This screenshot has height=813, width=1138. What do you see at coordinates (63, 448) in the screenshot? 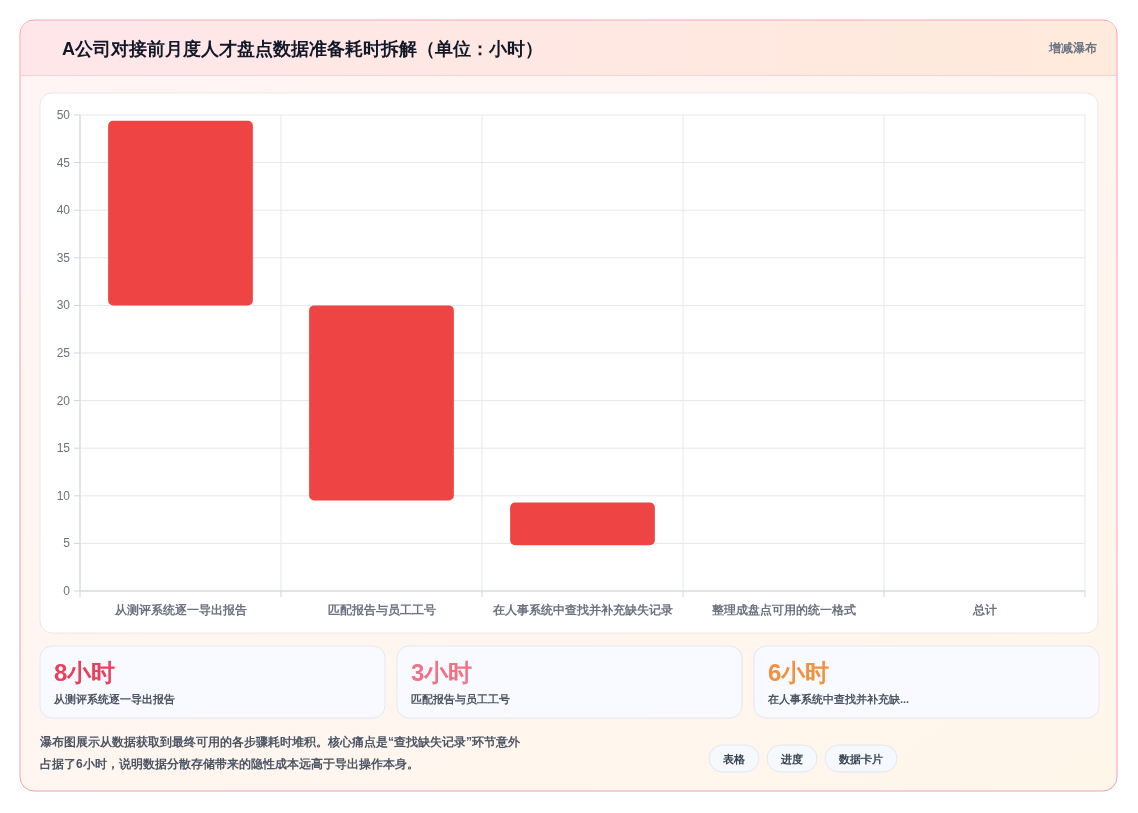
I see `y-tick-label: 15` at bounding box center [63, 448].